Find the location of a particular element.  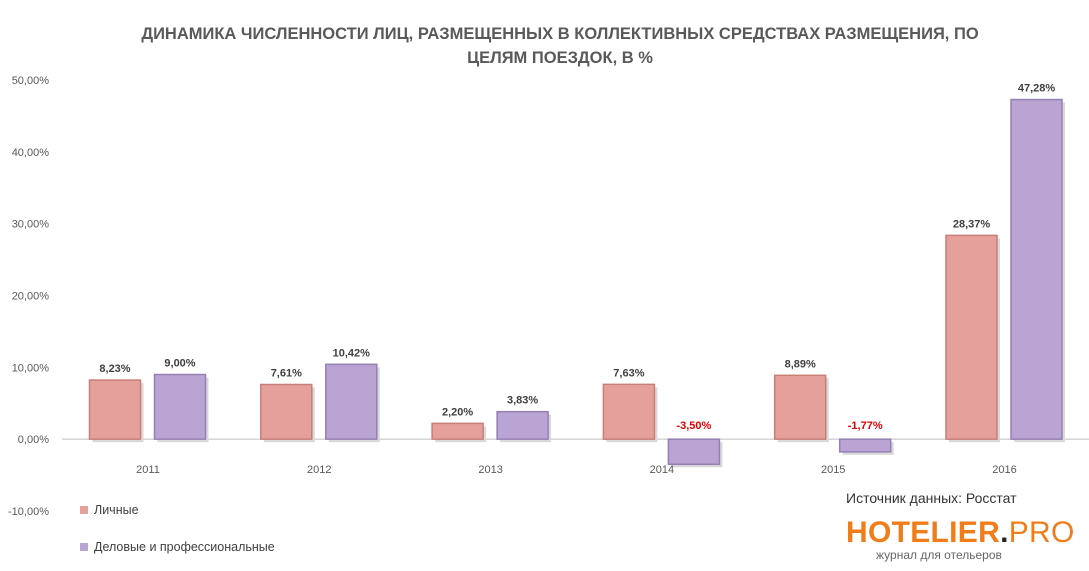

hotelier-pro-logo: HOTELIER.PRO журнал для отельеров is located at coordinates (960, 539).